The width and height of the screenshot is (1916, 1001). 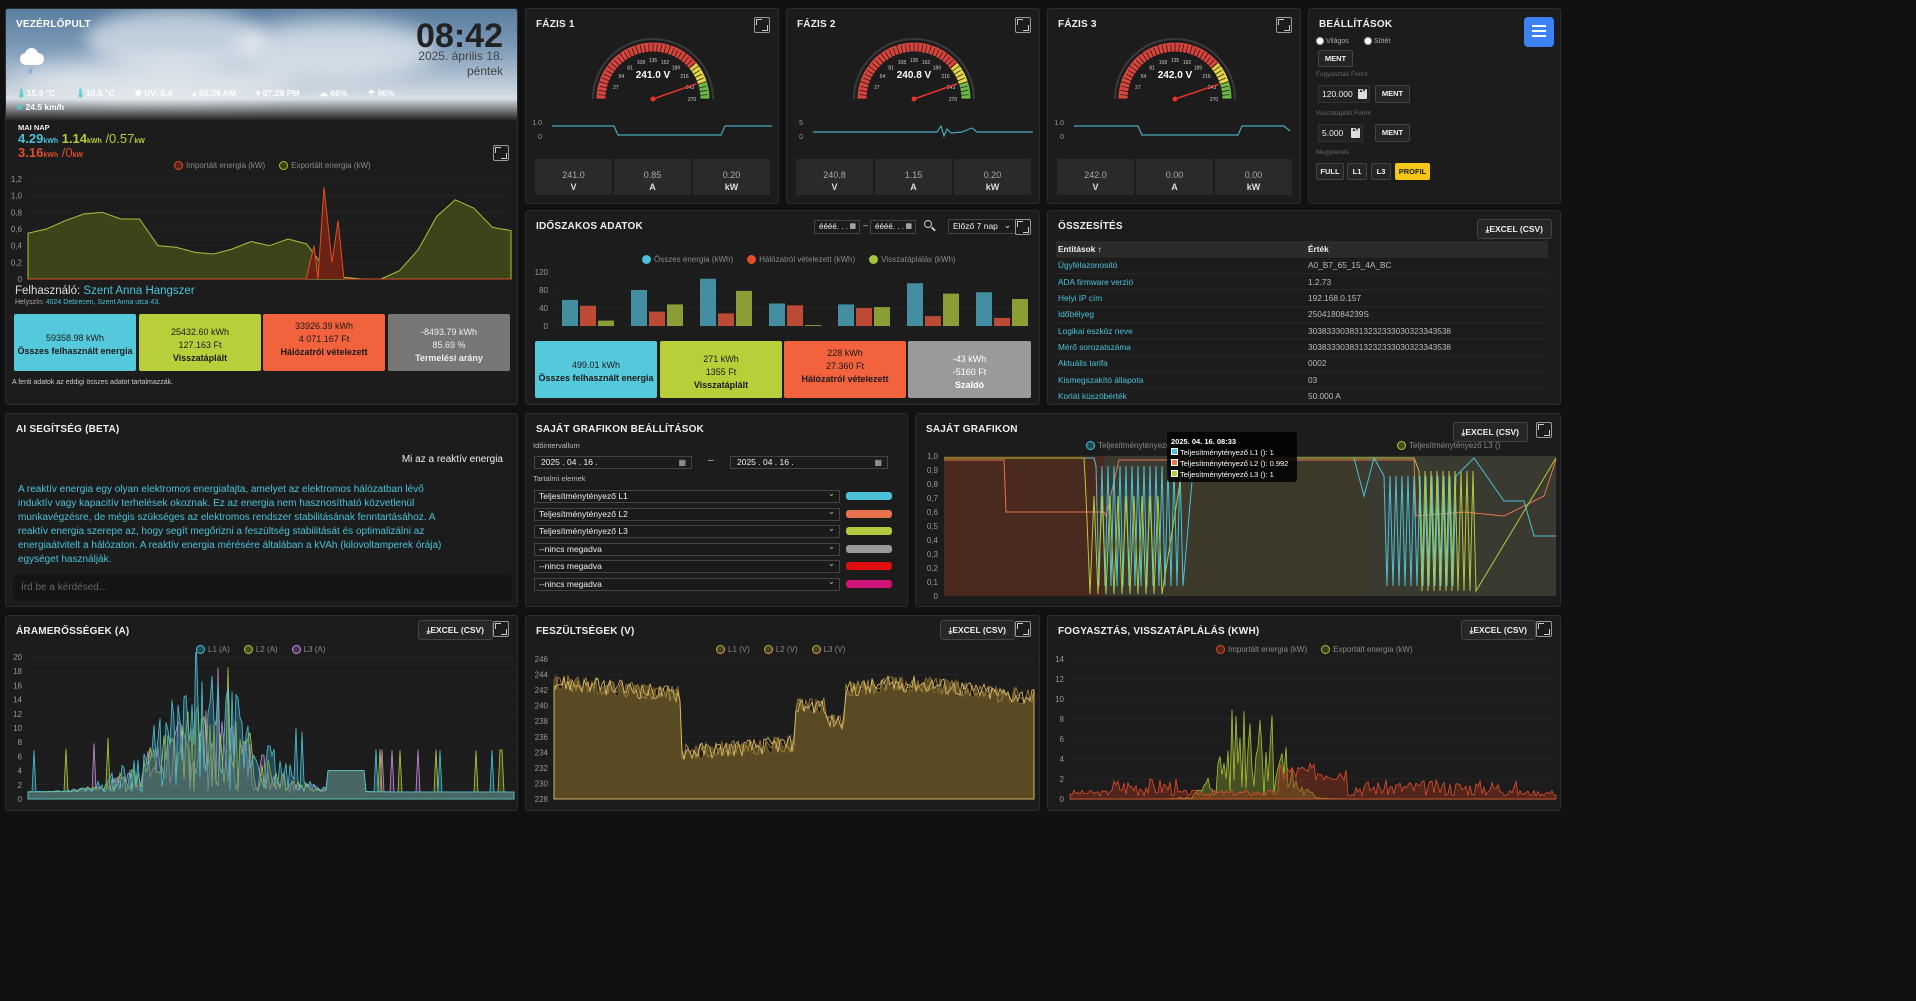 What do you see at coordinates (937, 68) in the screenshot?
I see `gauge-tick-label: 189` at bounding box center [937, 68].